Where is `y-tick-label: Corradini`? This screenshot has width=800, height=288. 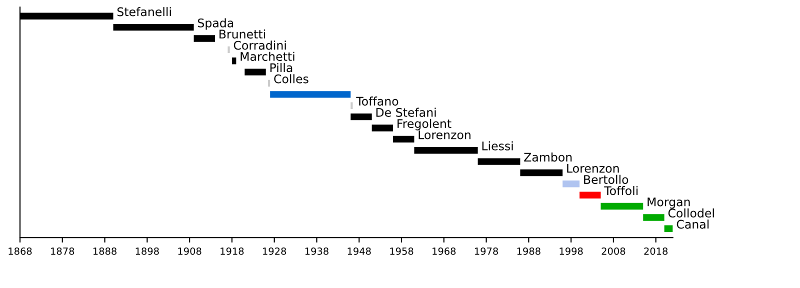 y-tick-label: Corradini is located at coordinates (260, 45).